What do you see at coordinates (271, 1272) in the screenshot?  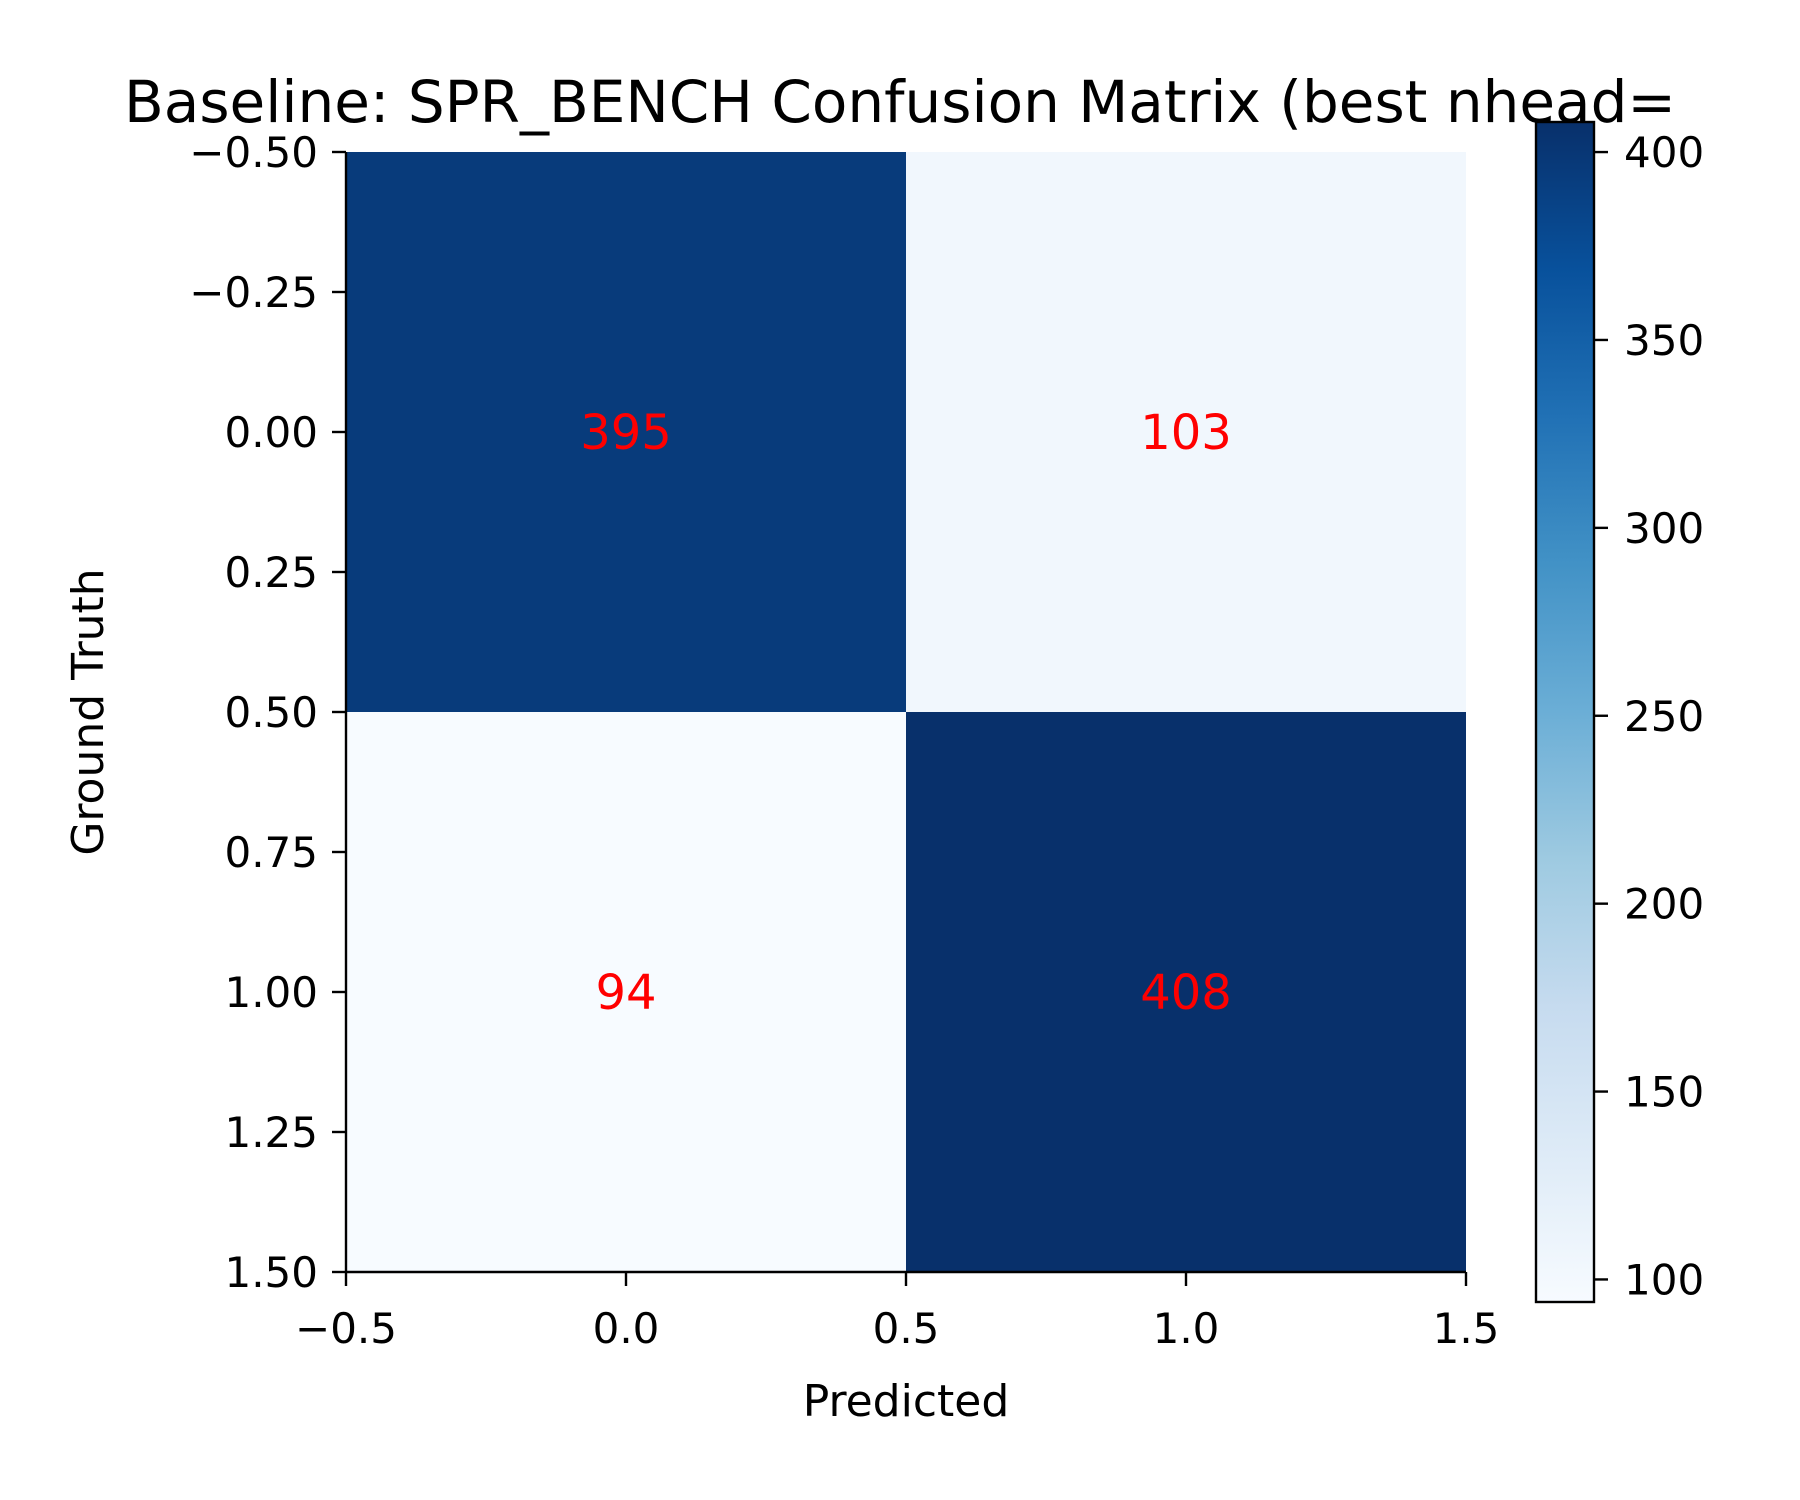 I see `y-tick-label: 1.50` at bounding box center [271, 1272].